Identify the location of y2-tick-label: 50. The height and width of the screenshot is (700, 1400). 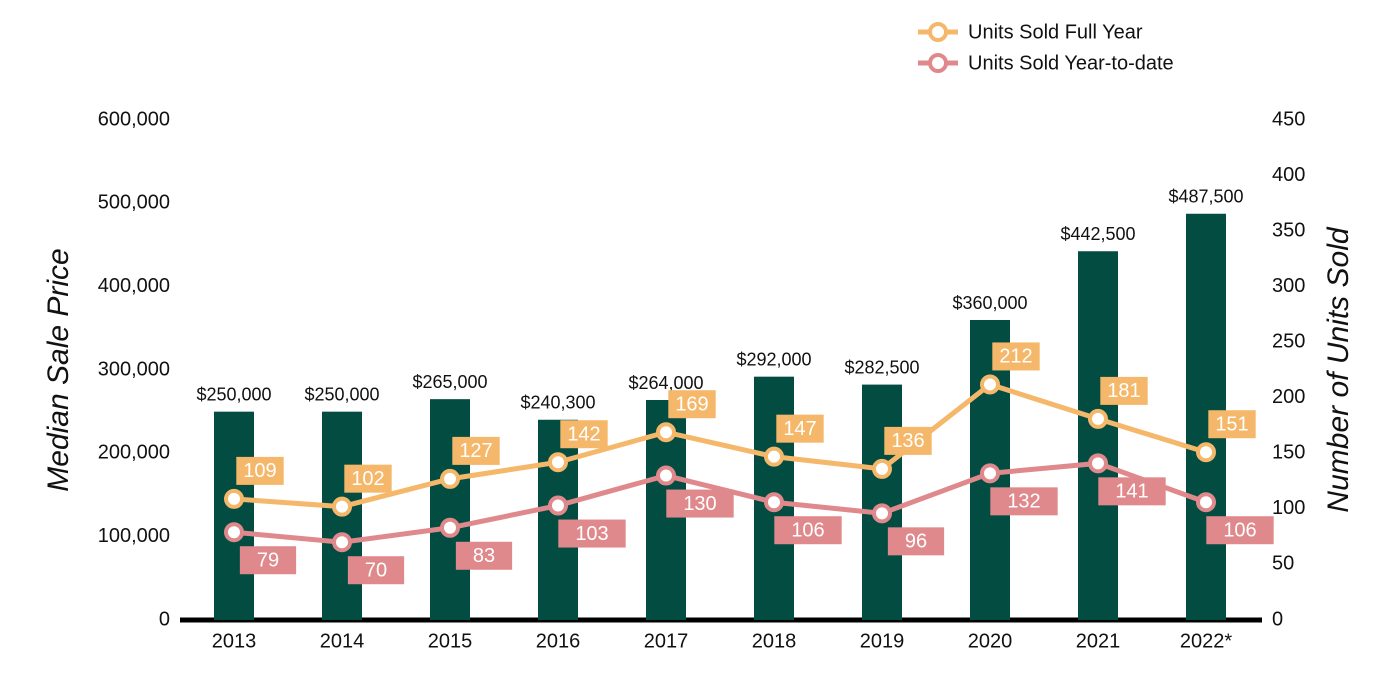
(1283, 564).